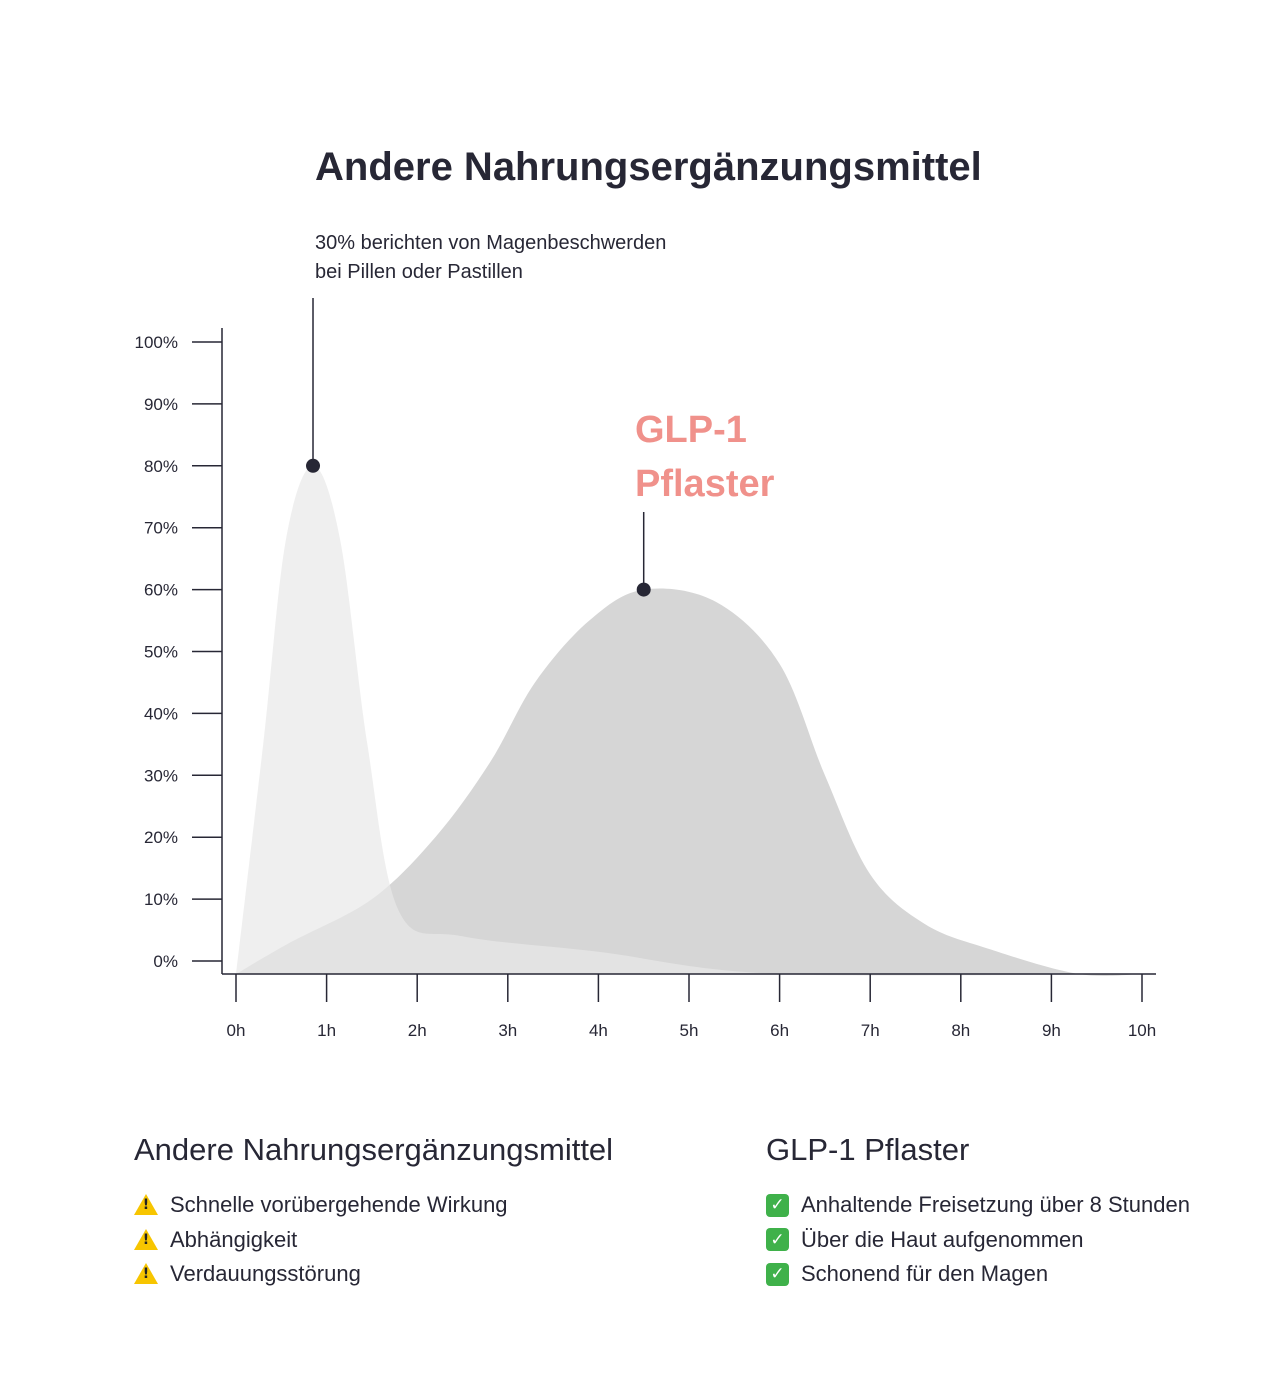 This screenshot has width=1280, height=1380. What do you see at coordinates (995, 1205) in the screenshot?
I see `list-item-label: Anhaltende Freisetzung über 8 Stunden` at bounding box center [995, 1205].